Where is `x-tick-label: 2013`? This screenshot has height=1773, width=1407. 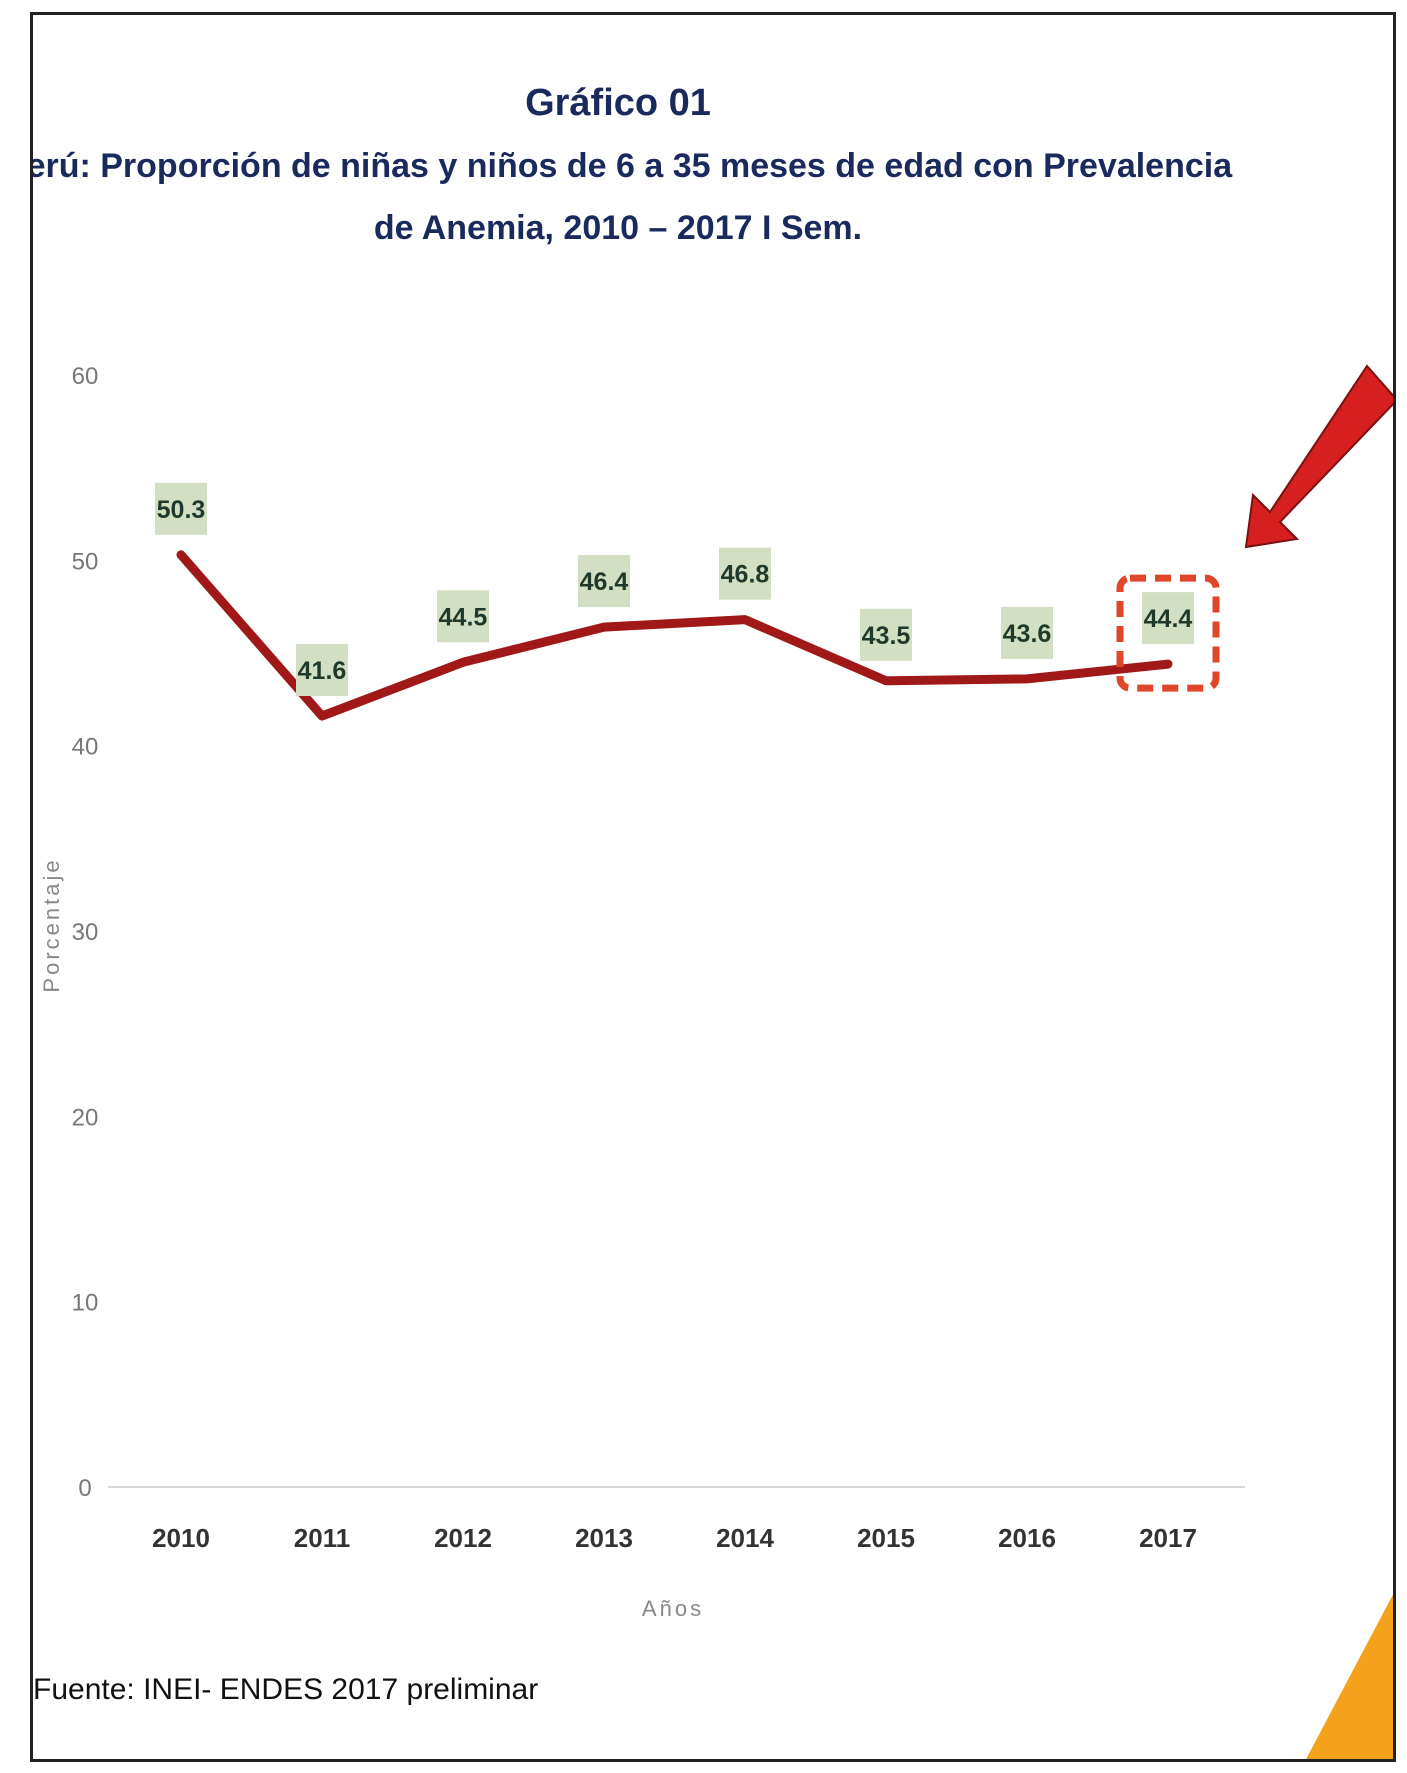
x-tick-label: 2013 is located at coordinates (604, 1538).